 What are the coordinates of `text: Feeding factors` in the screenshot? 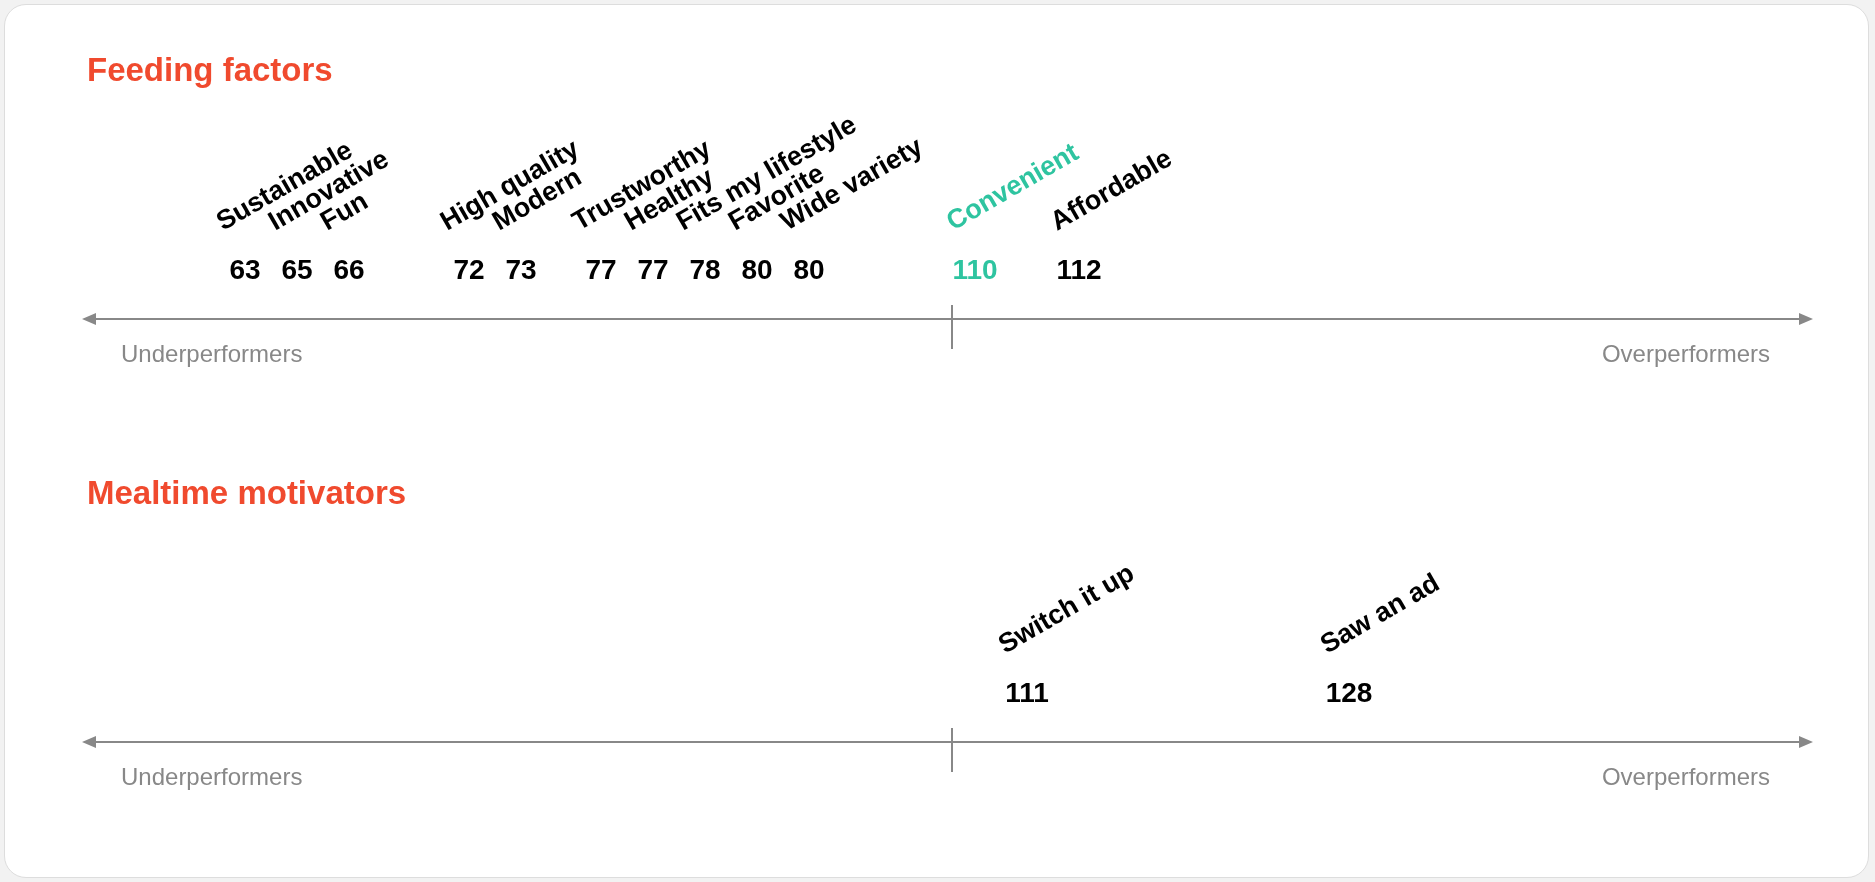 It's located at (210, 70).